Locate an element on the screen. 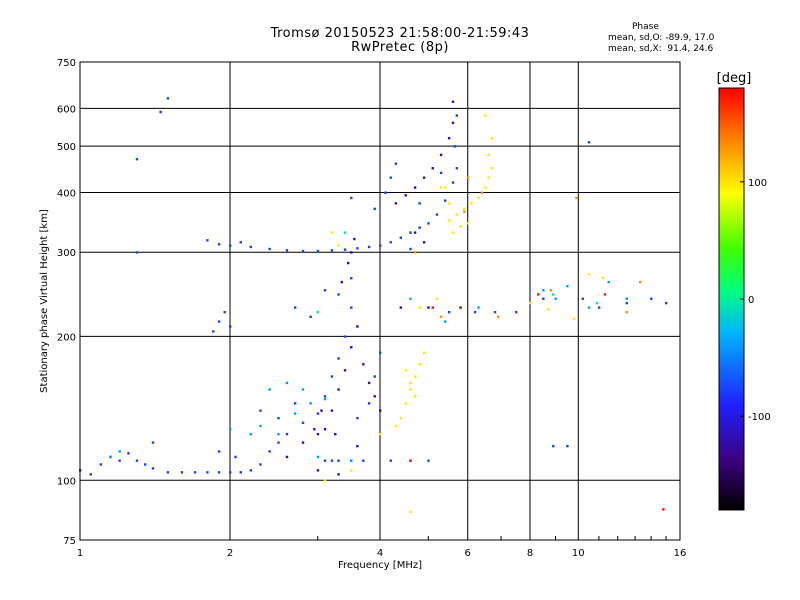 This screenshot has height=600, width=800. chart-subtitle: RwPretec (8p) is located at coordinates (400, 47).